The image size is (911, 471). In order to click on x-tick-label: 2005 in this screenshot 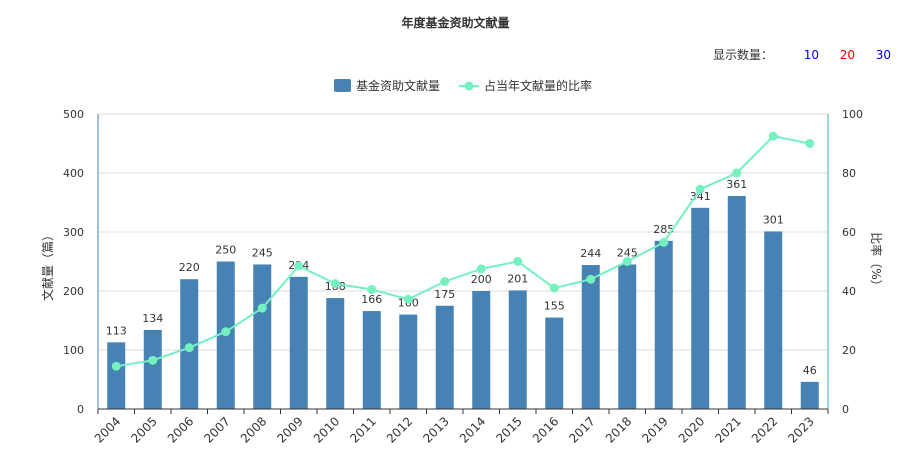, I will do `click(143, 429)`.